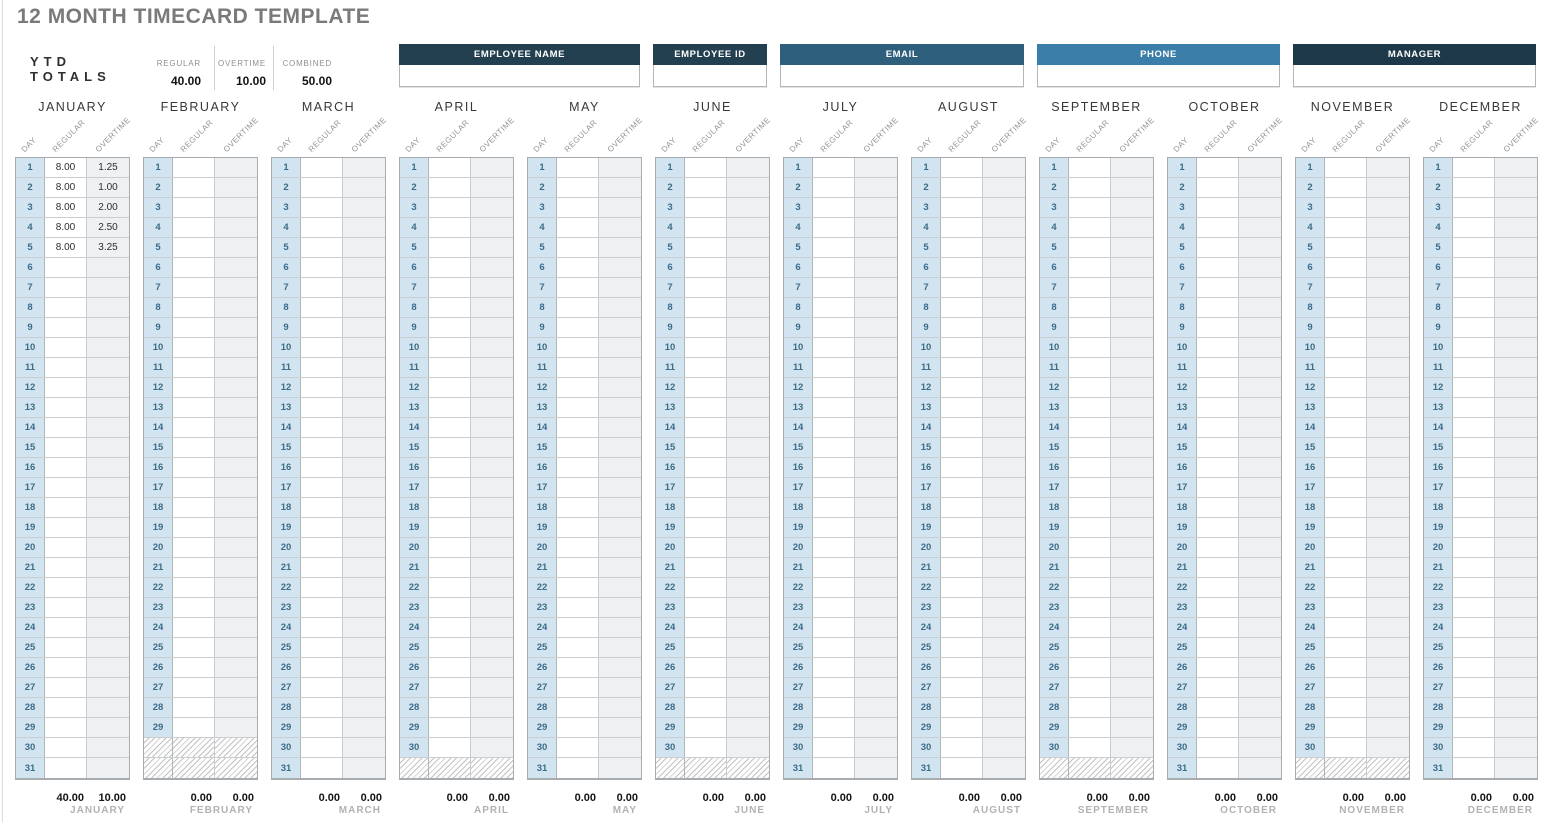 The height and width of the screenshot is (835, 1551). What do you see at coordinates (108, 207) in the screenshot?
I see `overtime-hours-cell: 2.00` at bounding box center [108, 207].